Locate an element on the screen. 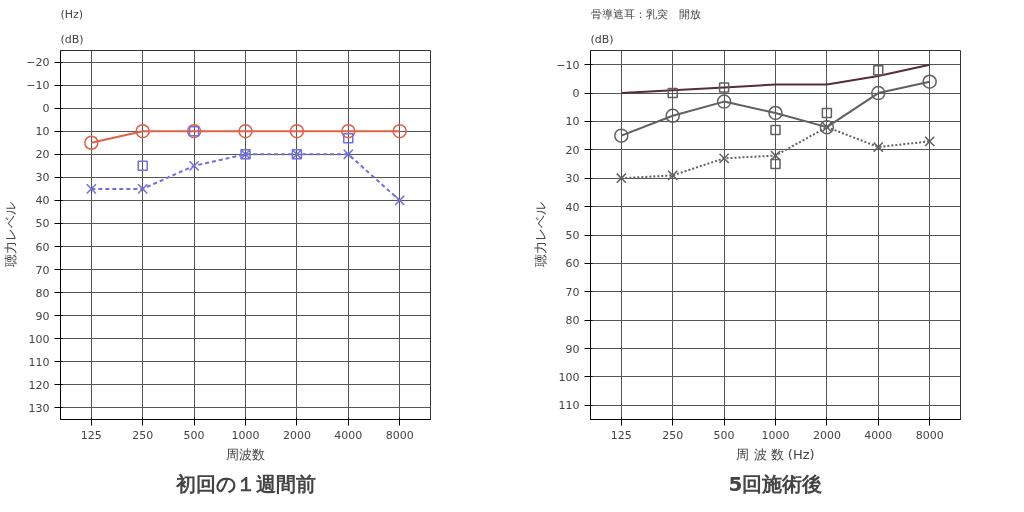  x-axis-title: 周 波 数 (Hz) is located at coordinates (775, 454).